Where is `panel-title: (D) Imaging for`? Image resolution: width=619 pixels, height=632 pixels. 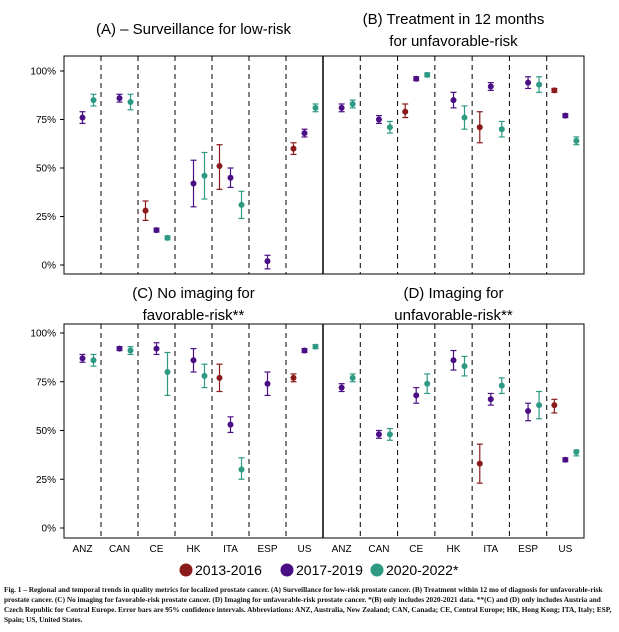
panel-title: (D) Imaging for is located at coordinates (453, 293).